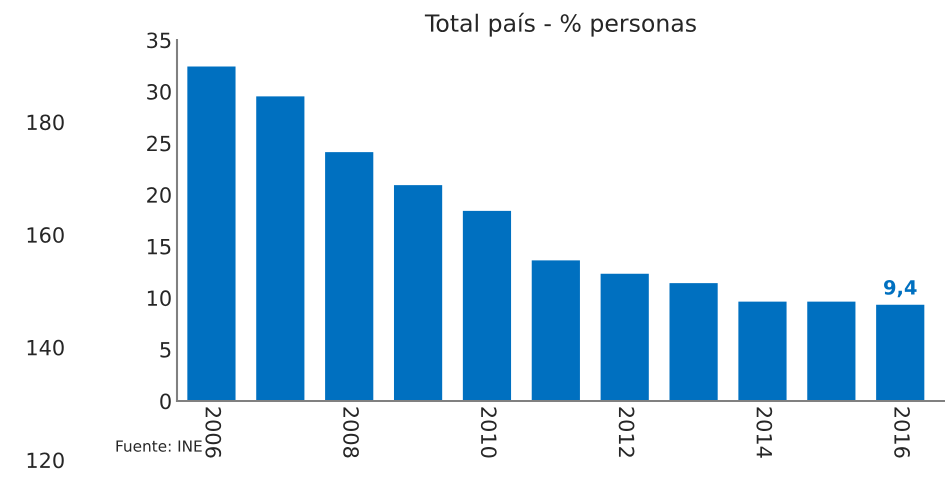 This screenshot has height=479, width=945. I want to click on y-tick-label: 0, so click(165, 401).